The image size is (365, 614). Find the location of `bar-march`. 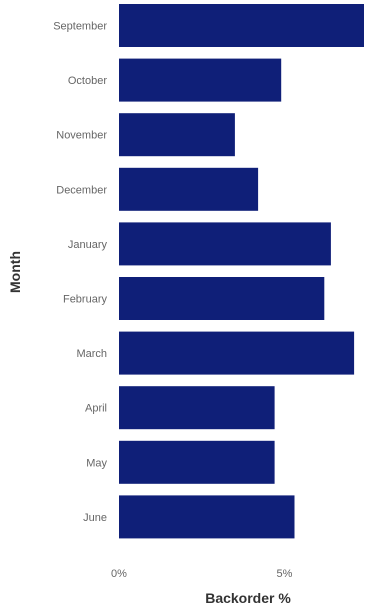

bar-march is located at coordinates (237, 353).